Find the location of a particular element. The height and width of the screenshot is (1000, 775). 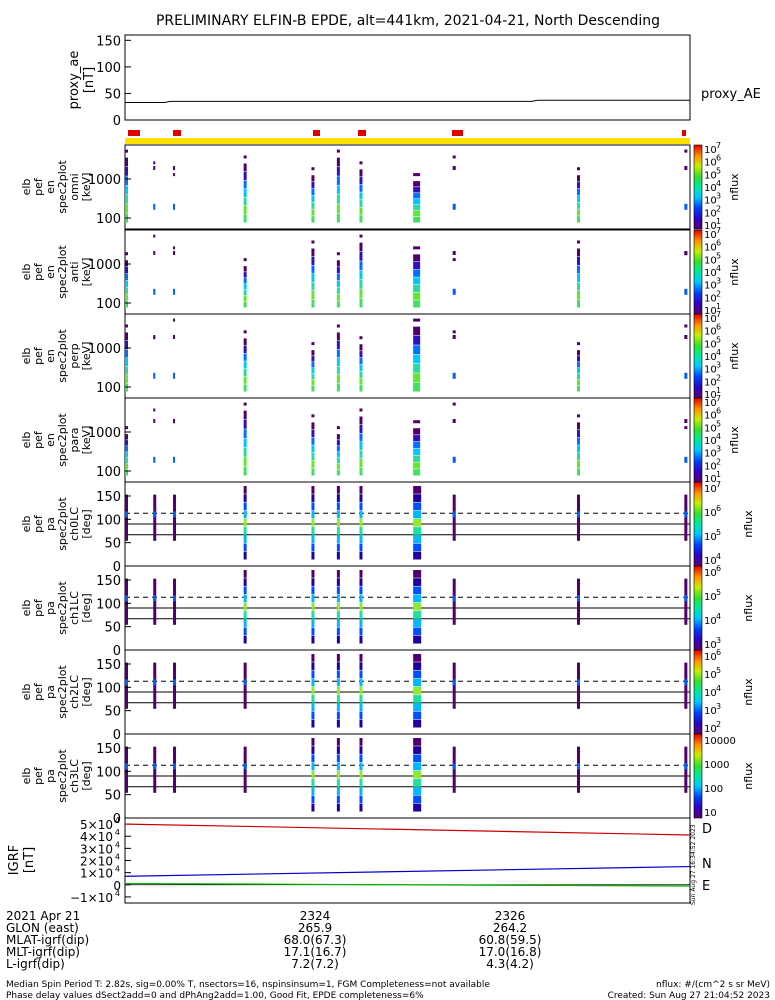

energy-ylabel: pef is located at coordinates (38, 355).